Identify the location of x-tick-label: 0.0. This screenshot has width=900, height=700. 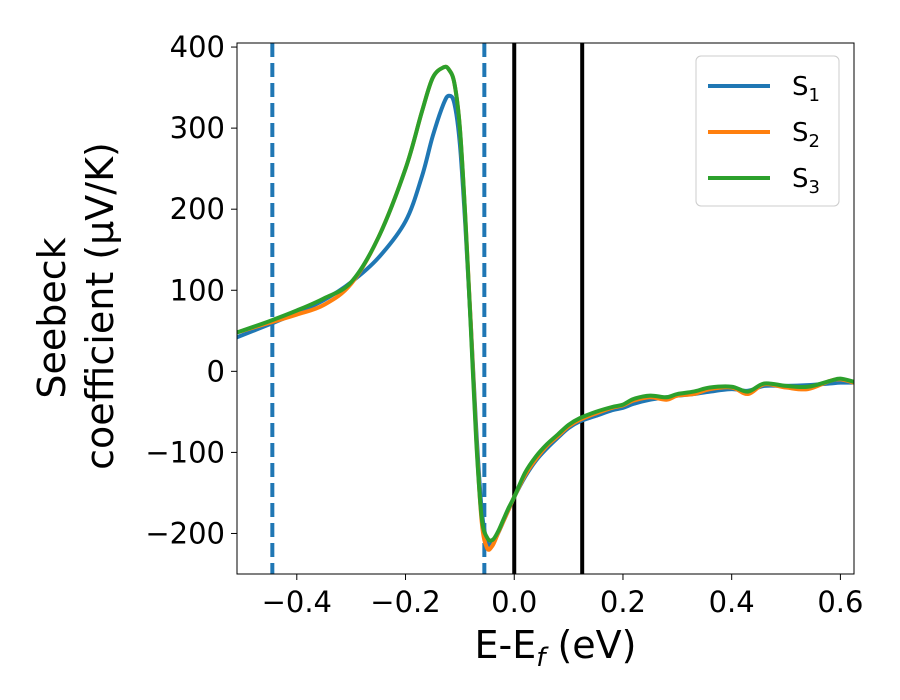
(514, 602).